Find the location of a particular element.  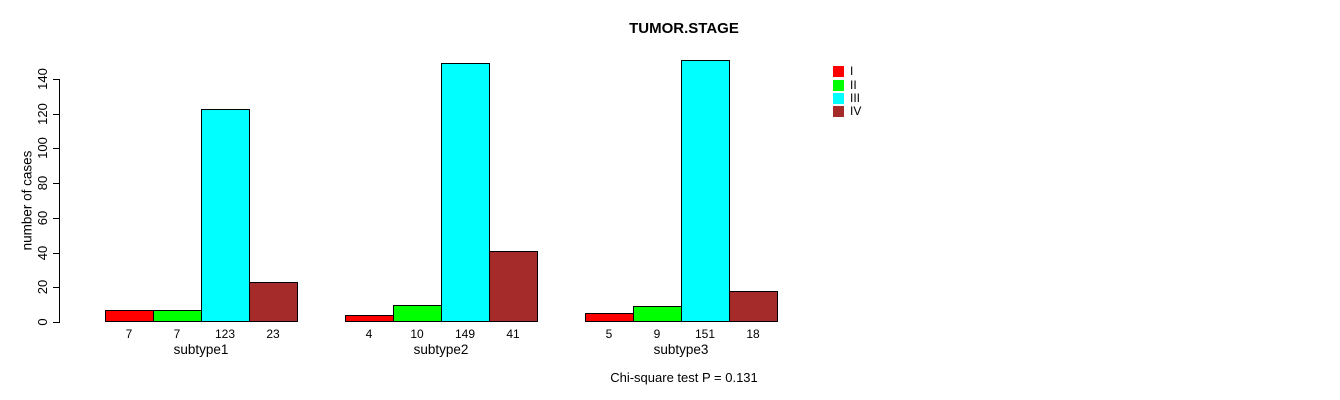

y-tick-label: 80 is located at coordinates (42, 183).